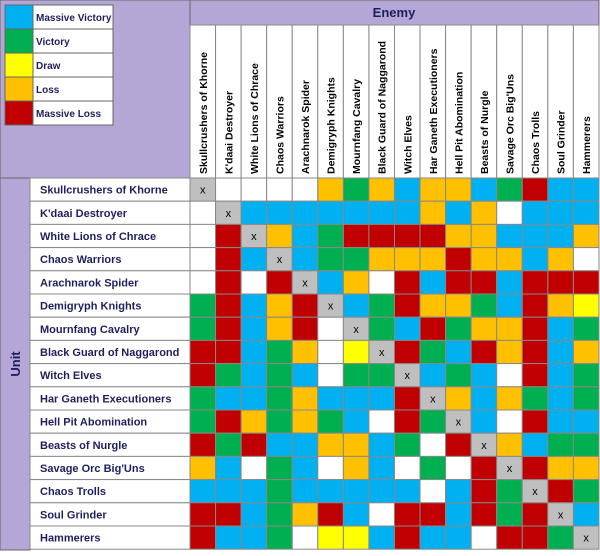 This screenshot has width=600, height=556. Describe the element at coordinates (383, 107) in the screenshot. I see `column-label: Black Guard of Naggarond` at that location.